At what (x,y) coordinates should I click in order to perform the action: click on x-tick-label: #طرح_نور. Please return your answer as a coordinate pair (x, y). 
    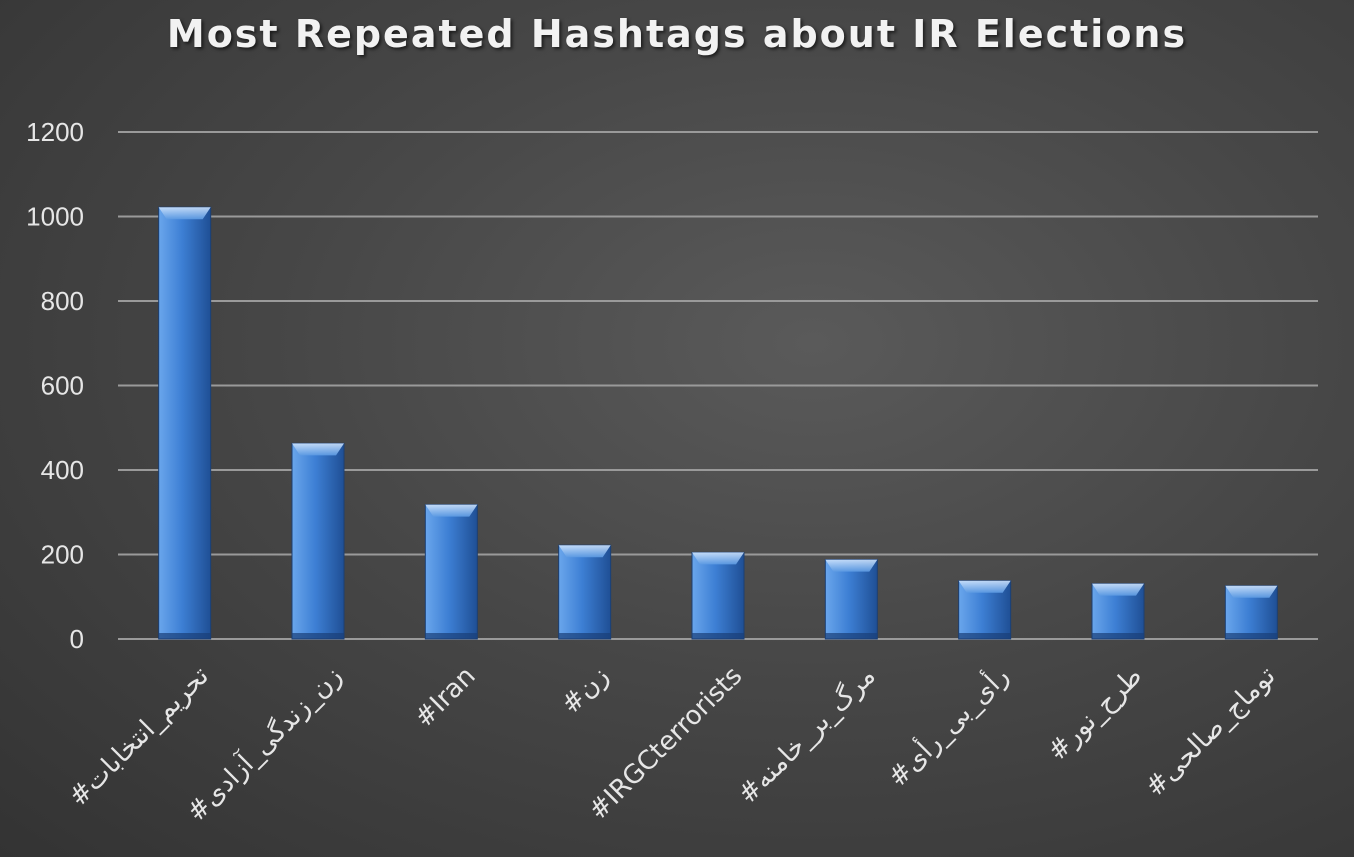
    Looking at the image, I should click on (1095, 714).